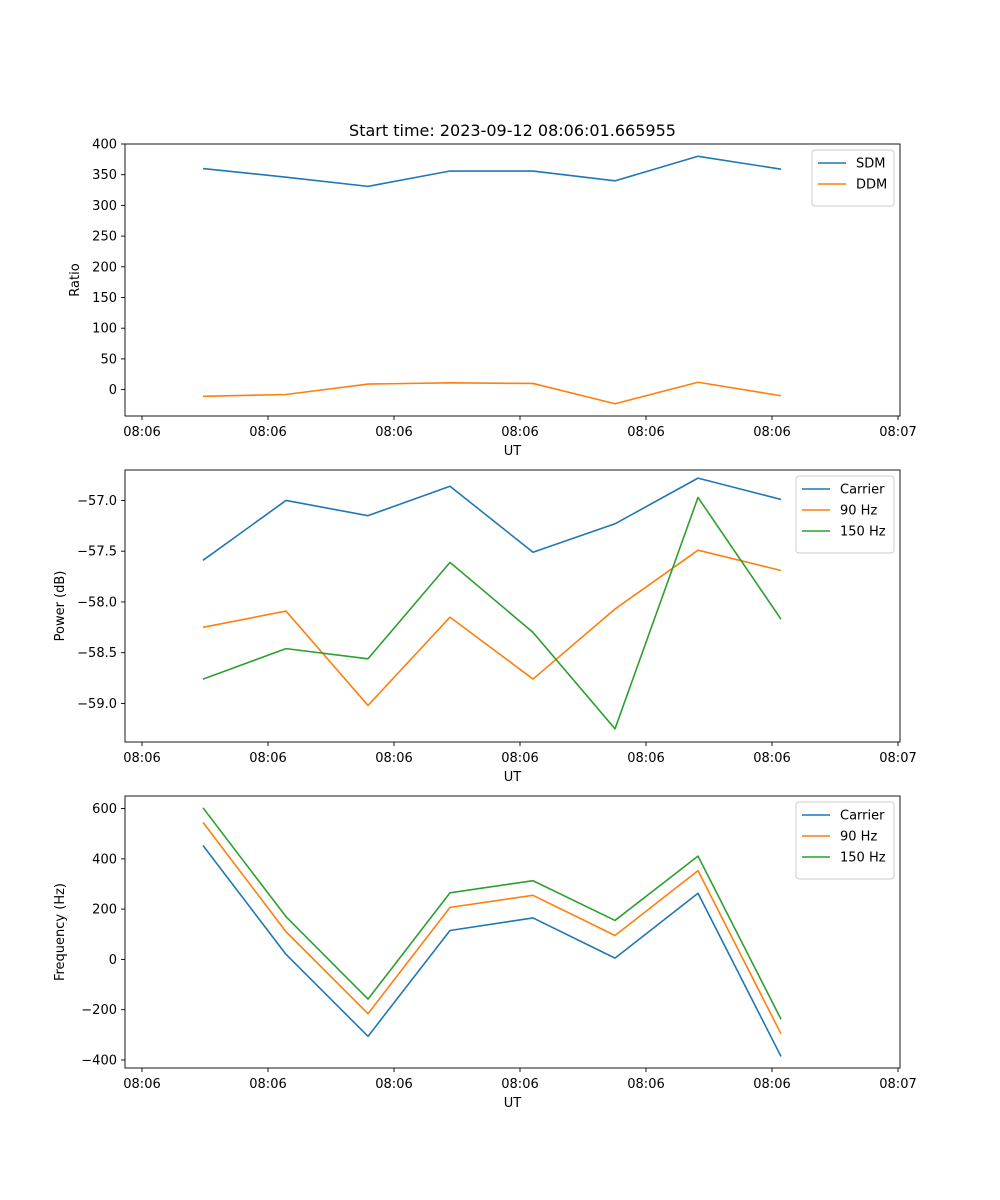 The height and width of the screenshot is (1200, 1000). What do you see at coordinates (97, 501) in the screenshot?
I see `y-tick-label: −57.0` at bounding box center [97, 501].